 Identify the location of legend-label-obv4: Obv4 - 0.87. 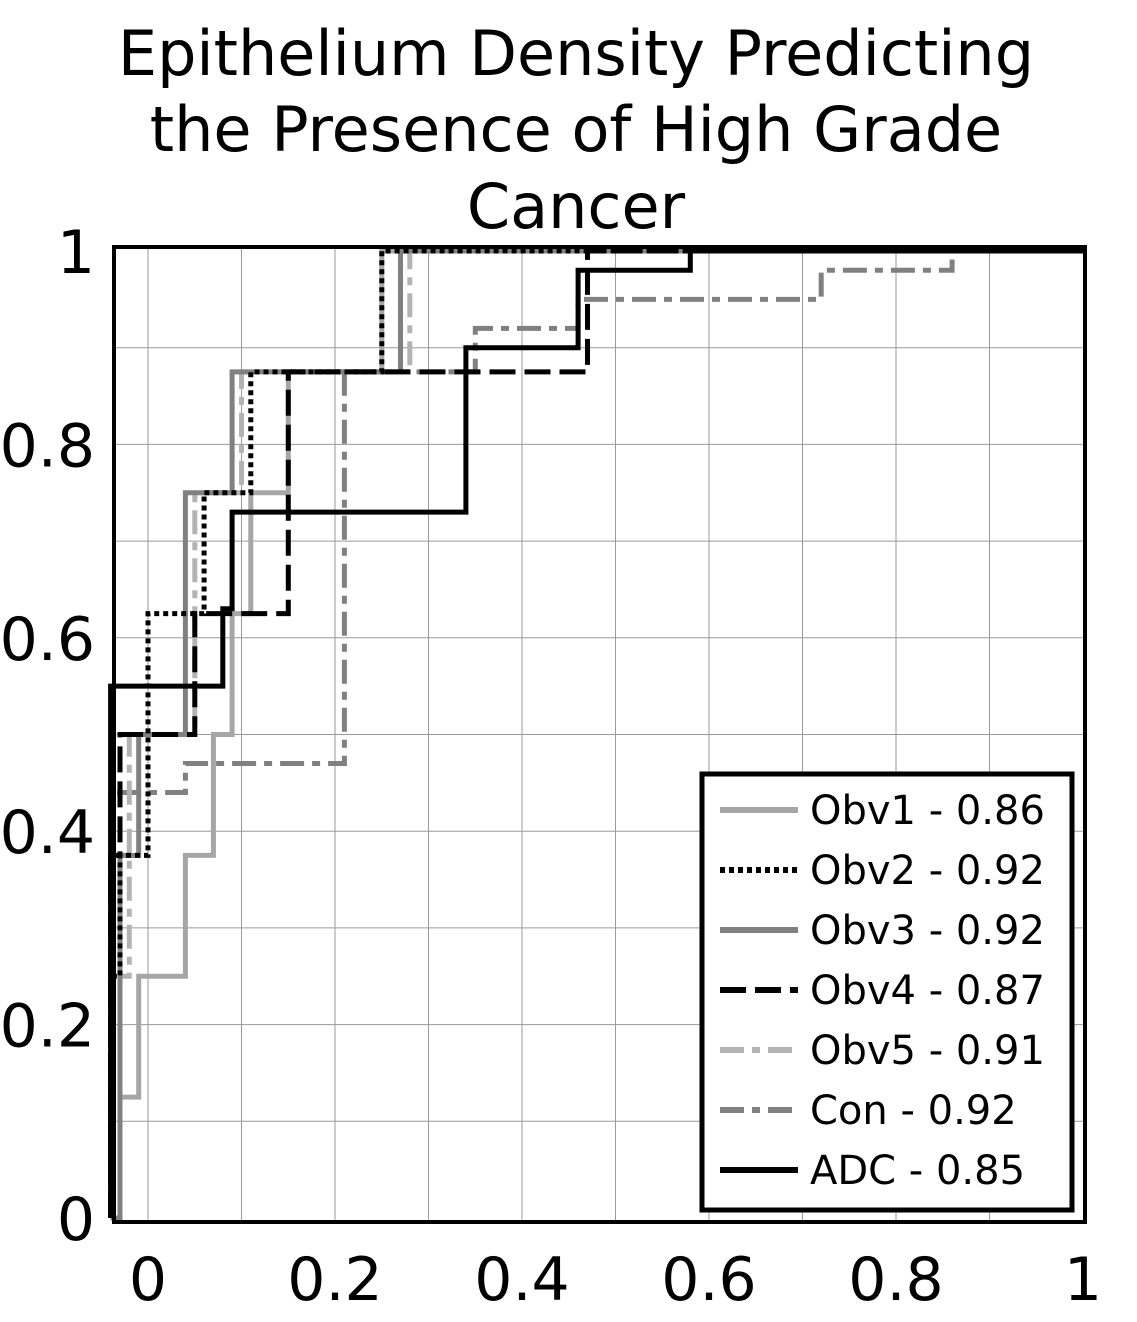
(927, 991).